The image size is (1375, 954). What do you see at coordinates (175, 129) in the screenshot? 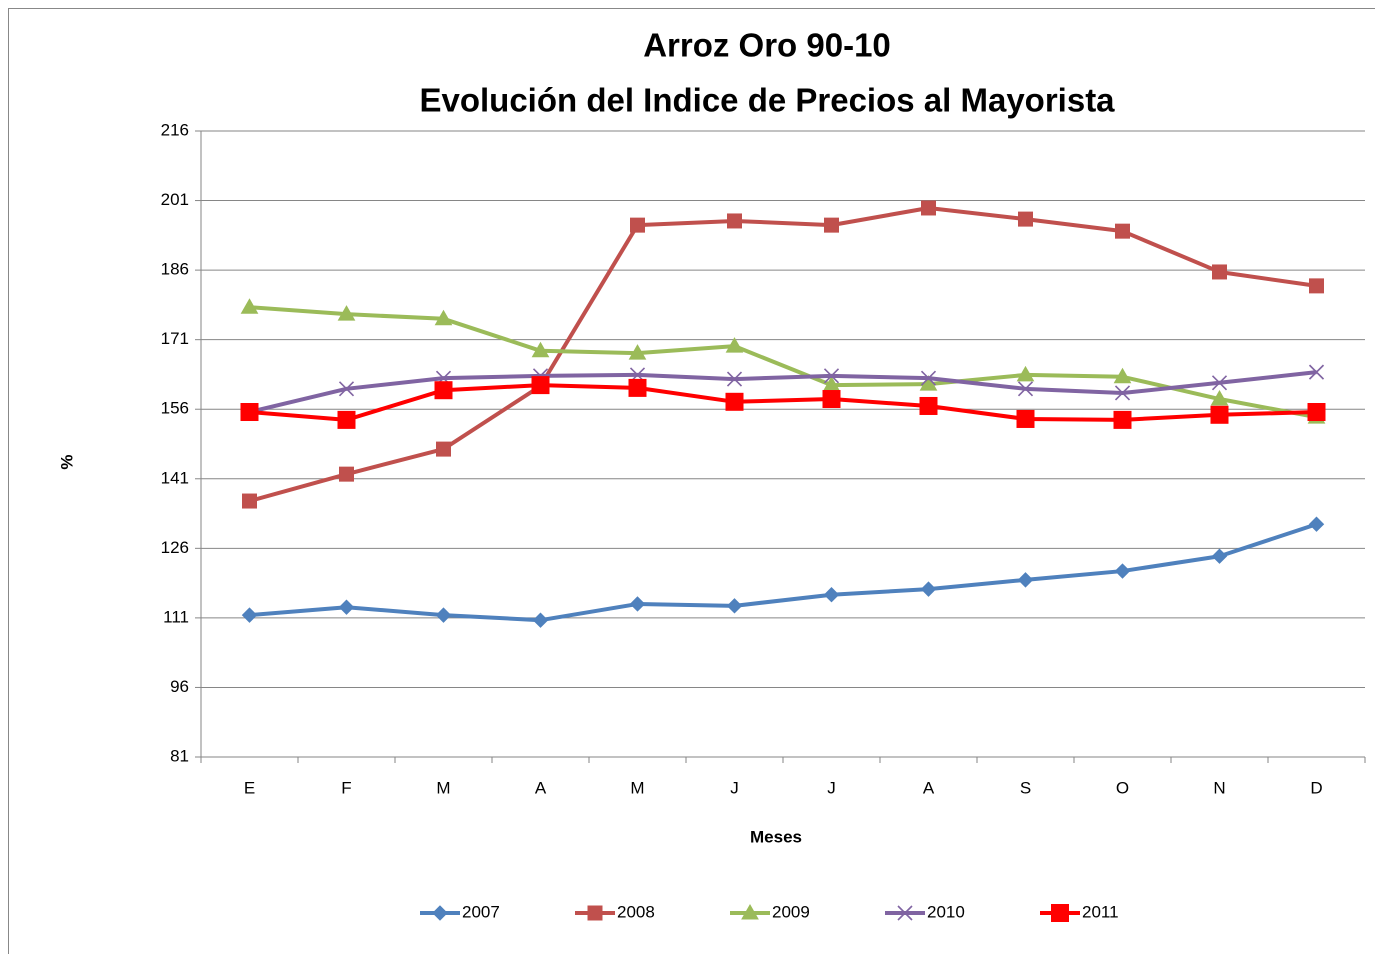
I see `y-tick-label: 216` at bounding box center [175, 129].